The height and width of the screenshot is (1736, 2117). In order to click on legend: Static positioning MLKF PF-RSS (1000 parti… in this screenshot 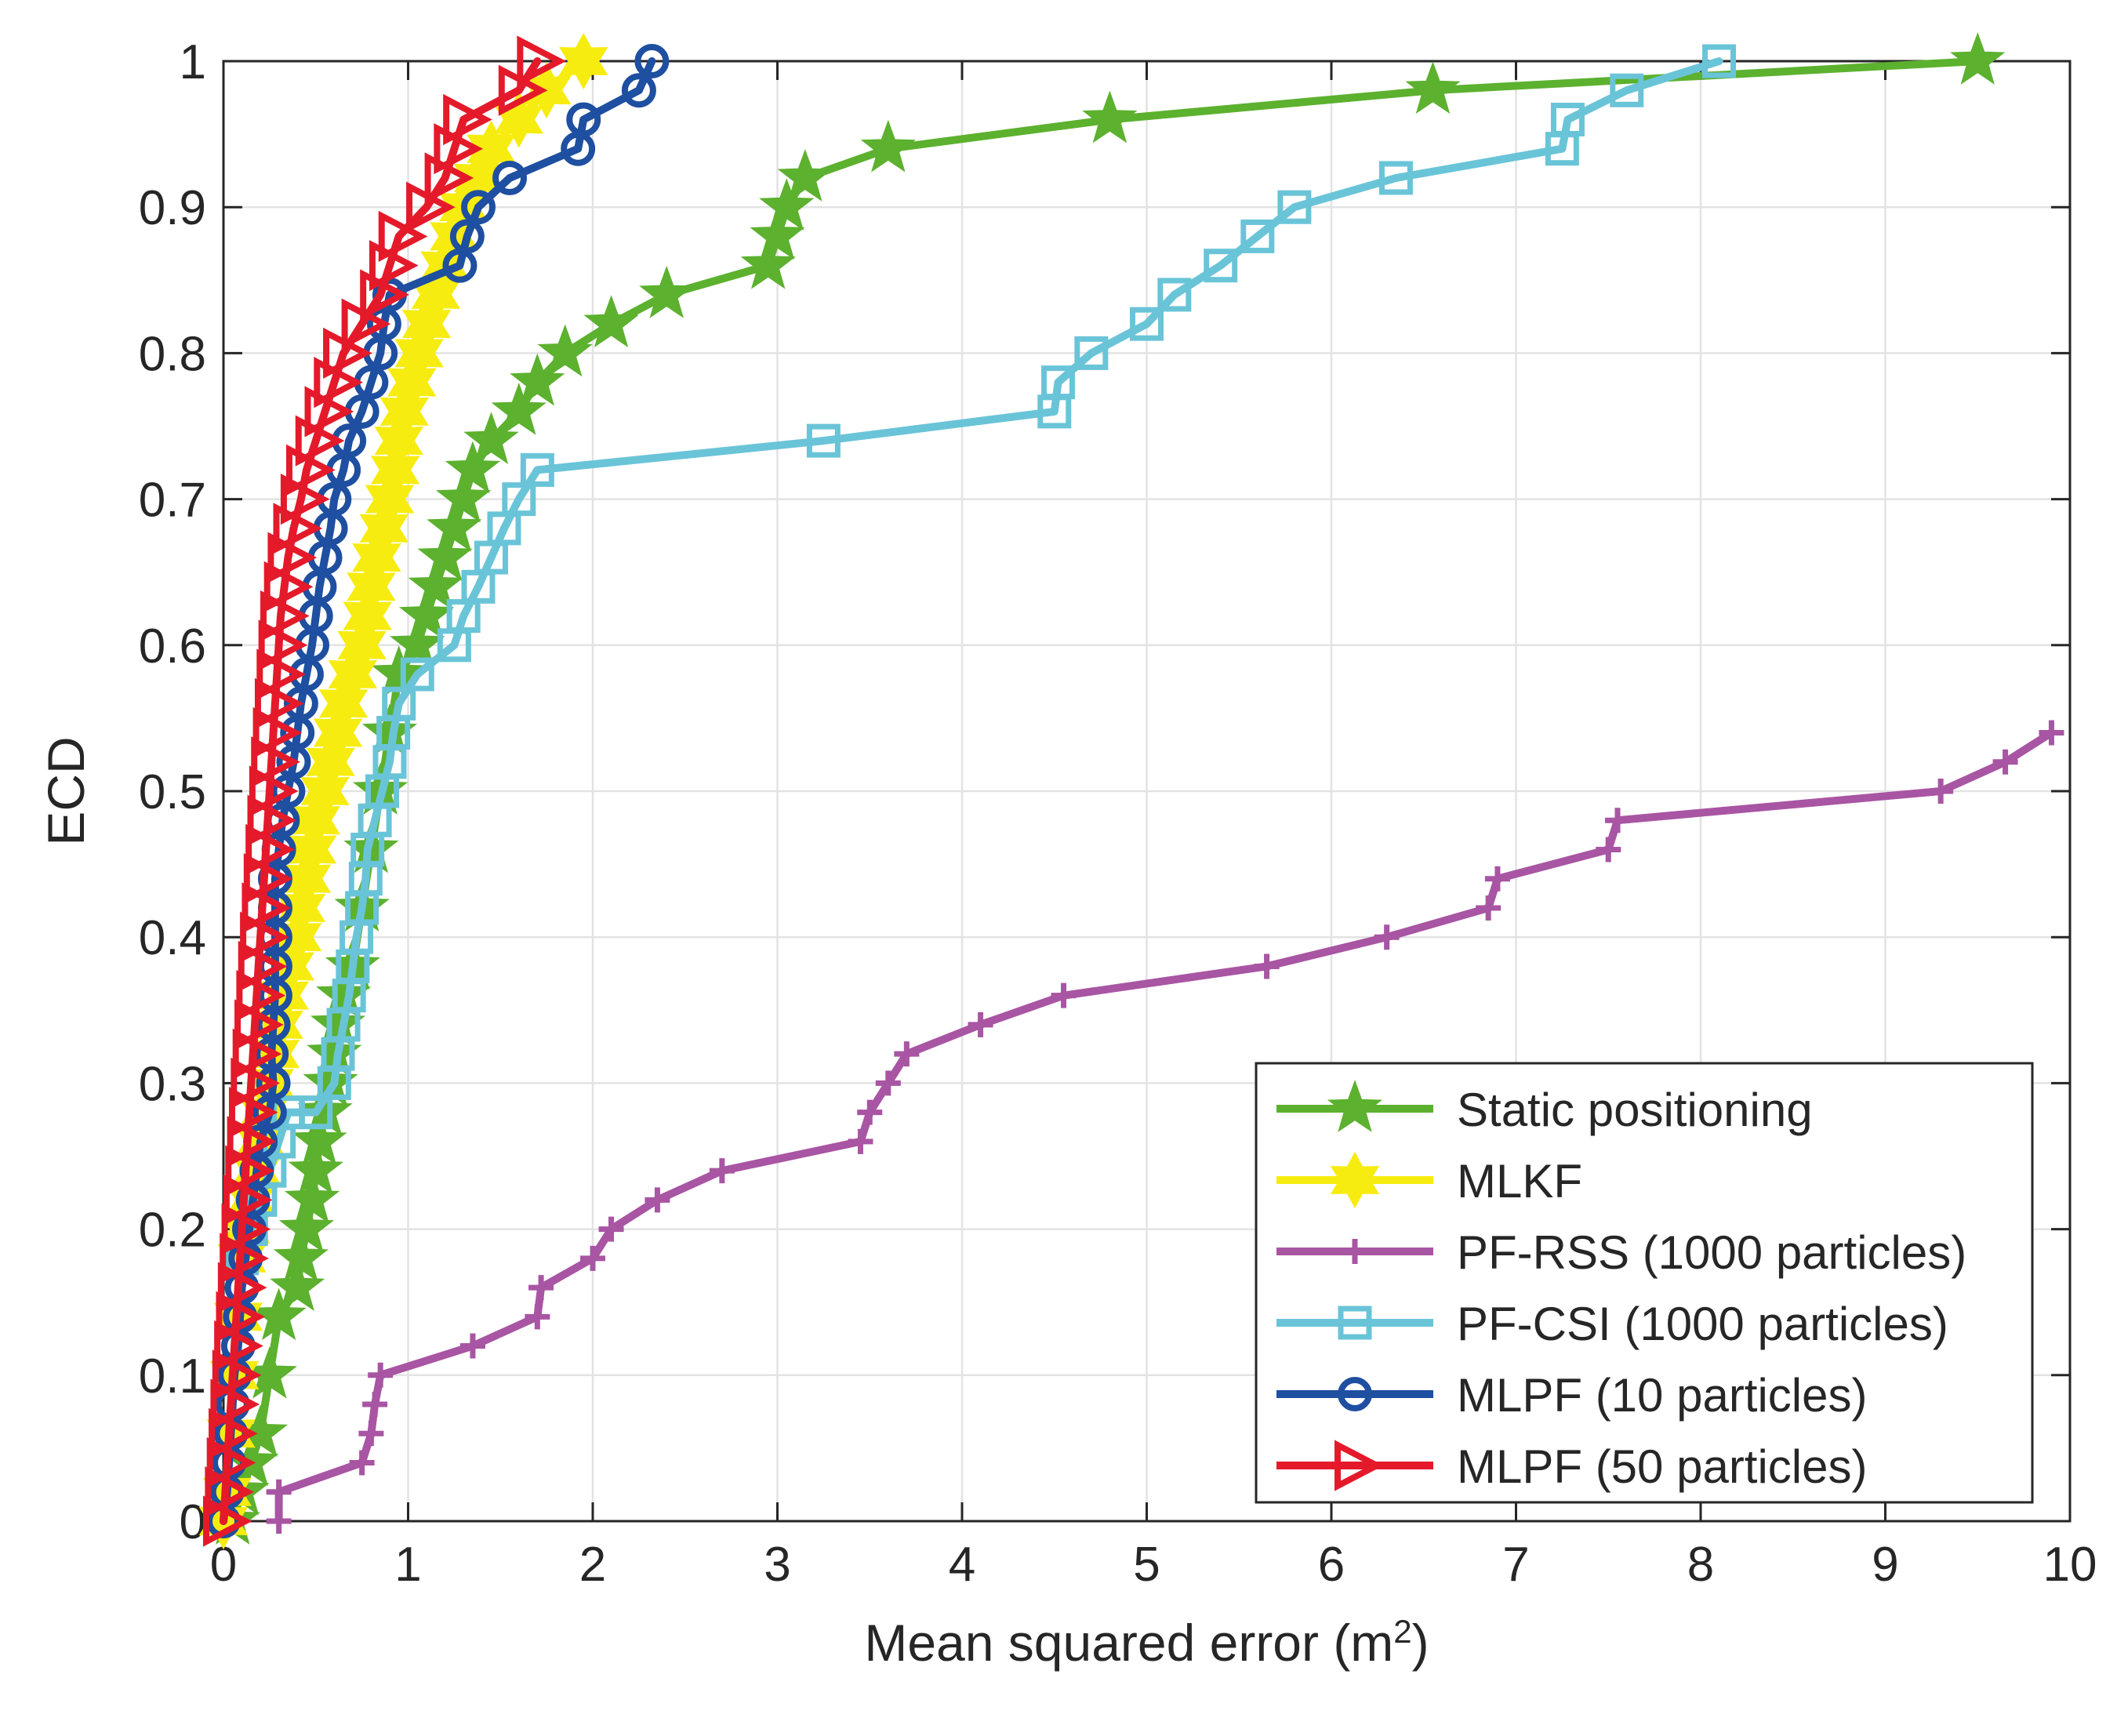, I will do `click(1644, 1283)`.